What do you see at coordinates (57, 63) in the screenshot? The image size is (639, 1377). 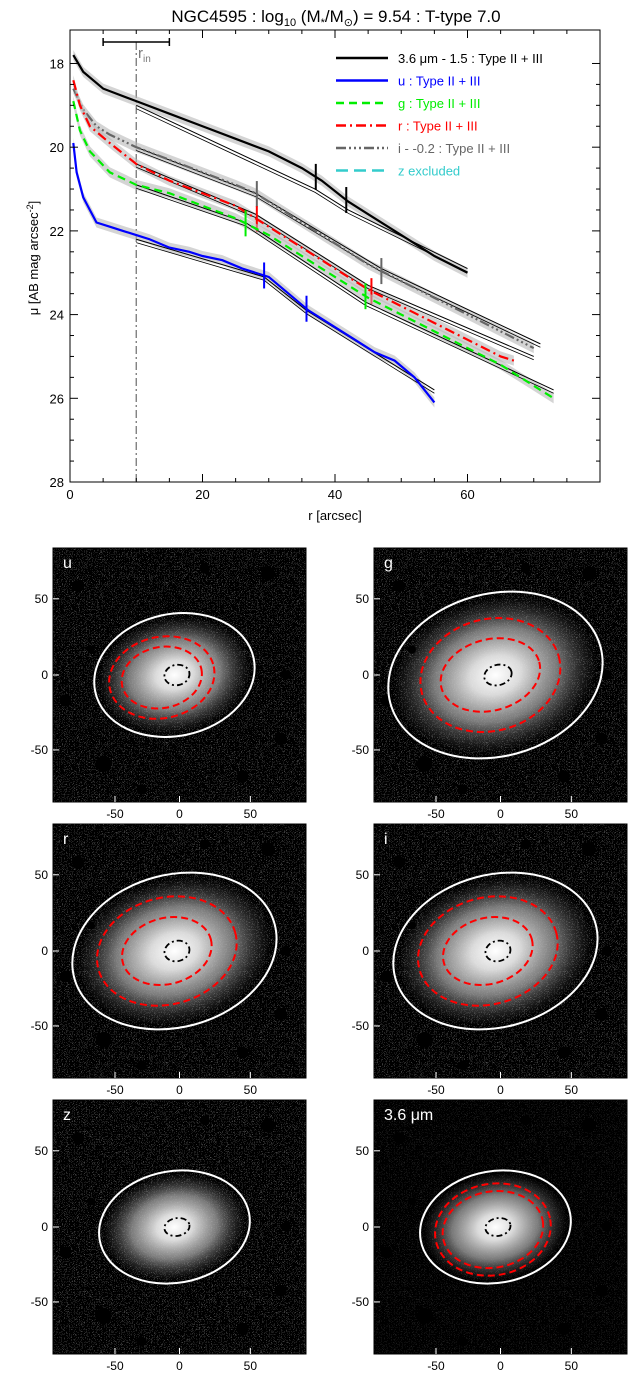 I see `y-tick-label: 18` at bounding box center [57, 63].